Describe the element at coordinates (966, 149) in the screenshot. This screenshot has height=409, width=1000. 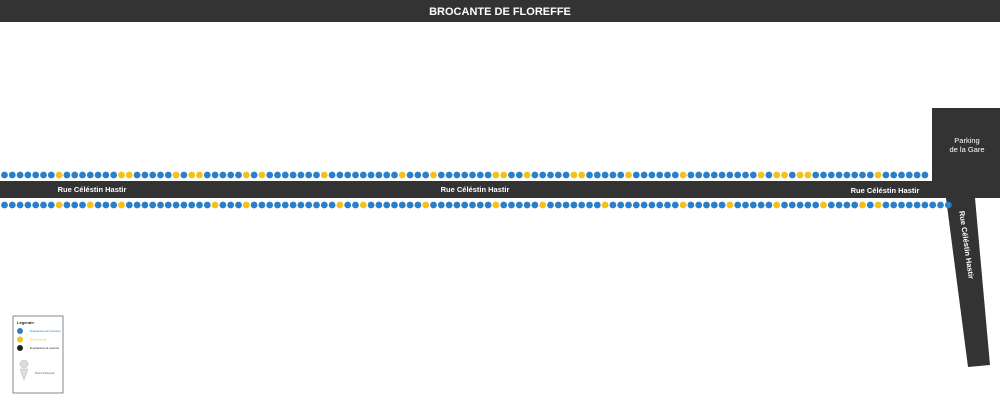
I see `parking-label: de la Gare` at that location.